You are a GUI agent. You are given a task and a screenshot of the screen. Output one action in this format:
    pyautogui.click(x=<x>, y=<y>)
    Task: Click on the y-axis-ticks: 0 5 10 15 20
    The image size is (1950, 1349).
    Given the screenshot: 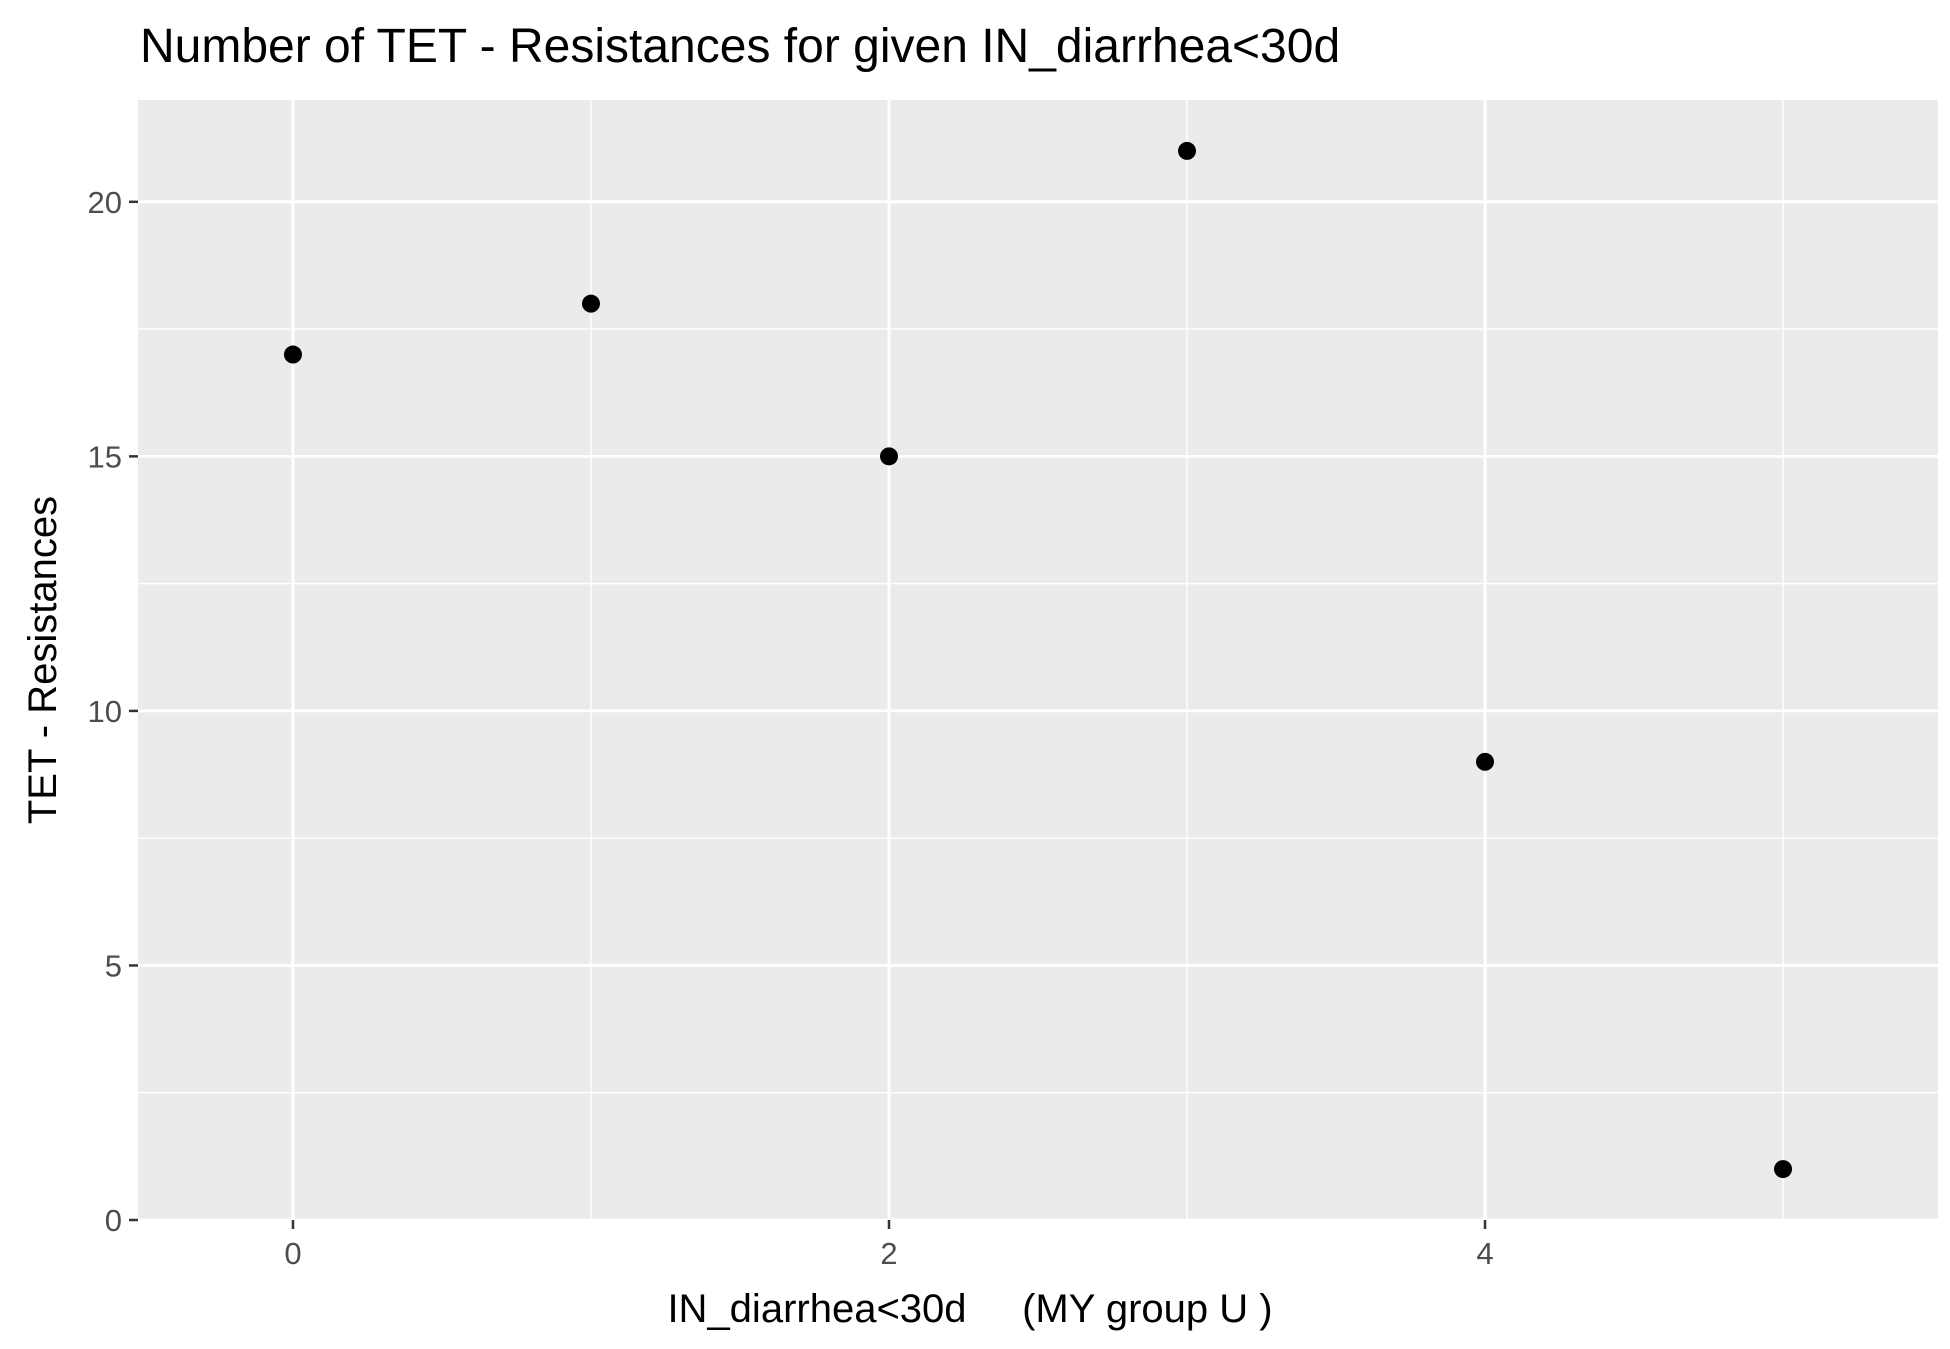 What is the action you would take?
    pyautogui.click(x=113, y=711)
    